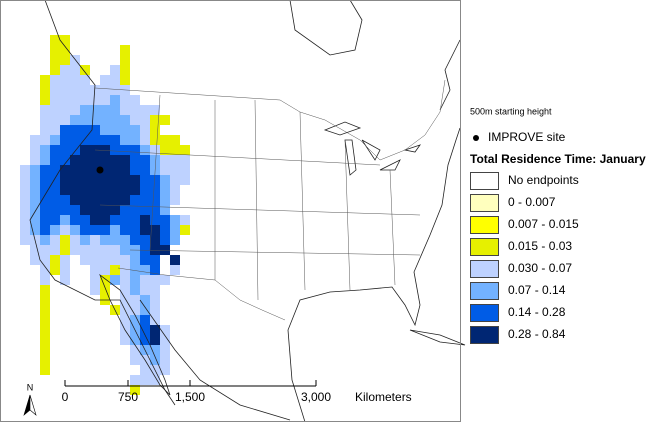 Image resolution: width=667 pixels, height=422 pixels. I want to click on legend-label: 0.007 - 0.015, so click(543, 224).